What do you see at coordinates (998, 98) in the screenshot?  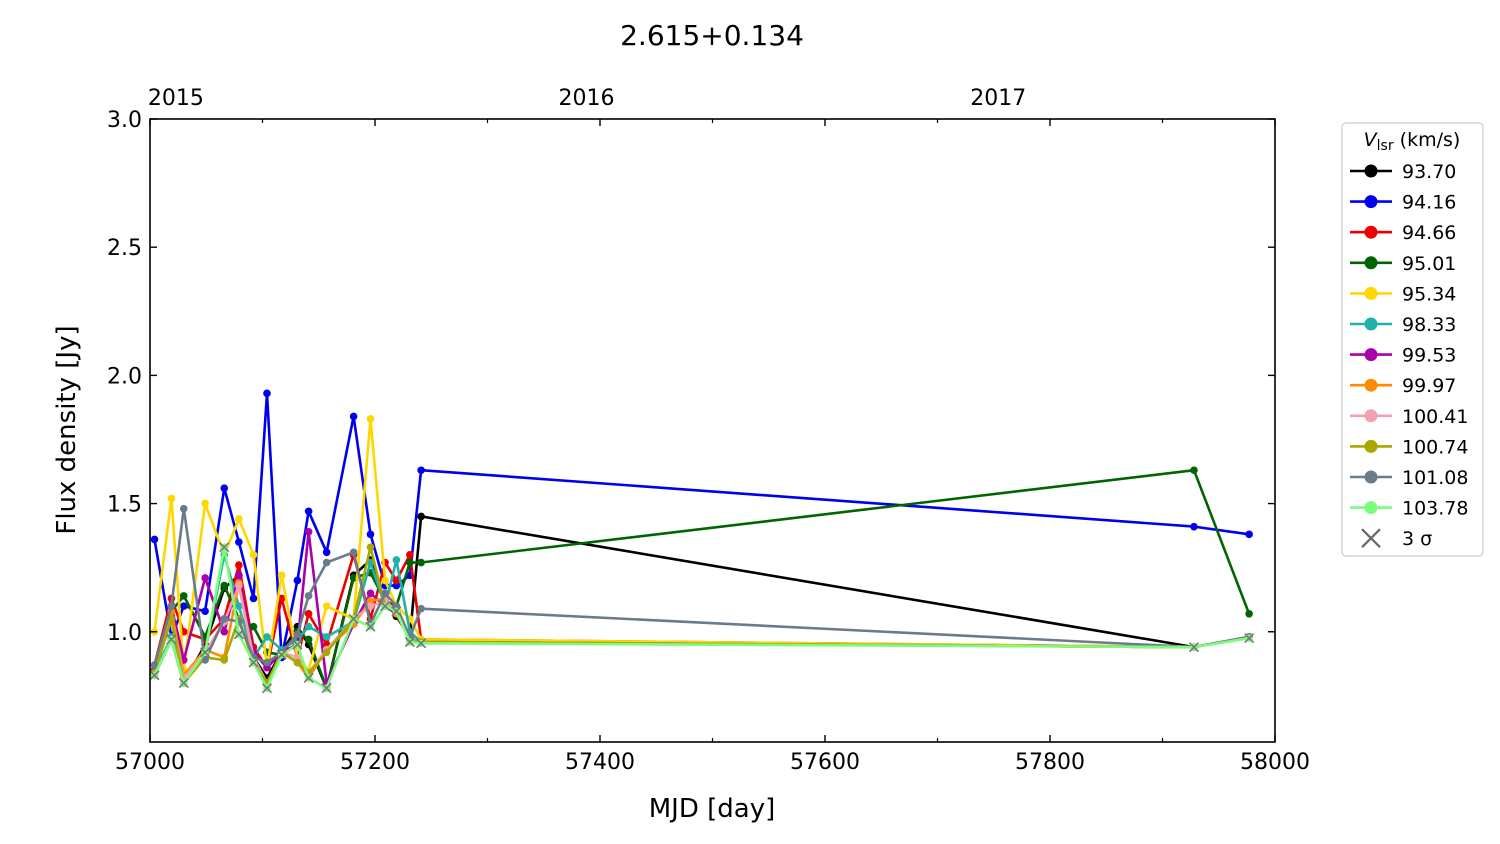 I see `top-axis-year-label: 2017` at bounding box center [998, 98].